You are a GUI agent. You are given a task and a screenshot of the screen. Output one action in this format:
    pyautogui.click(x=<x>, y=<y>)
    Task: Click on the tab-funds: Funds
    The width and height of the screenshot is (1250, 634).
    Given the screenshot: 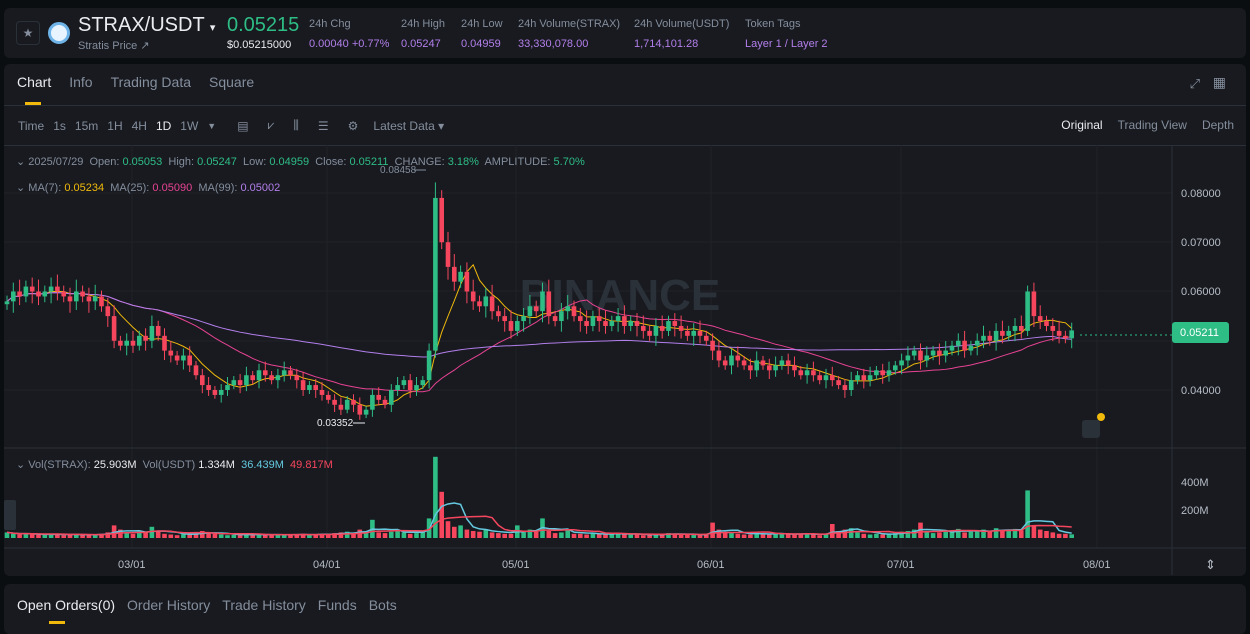 What is the action you would take?
    pyautogui.click(x=337, y=605)
    